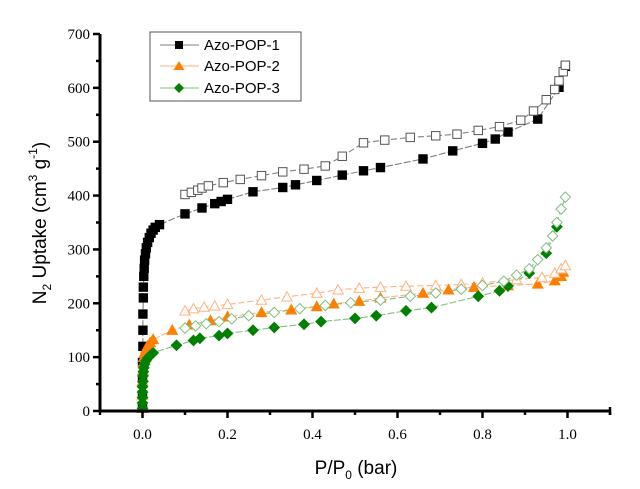 Image resolution: width=640 pixels, height=489 pixels. Describe the element at coordinates (482, 435) in the screenshot. I see `x-tick-label: 0.8` at that location.